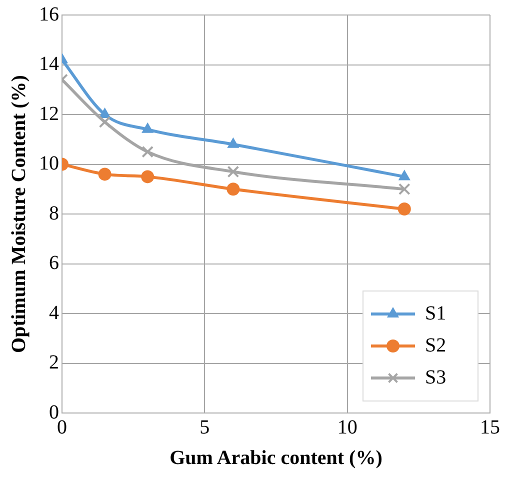  I want to click on y-tick-label: 14, so click(49, 64).